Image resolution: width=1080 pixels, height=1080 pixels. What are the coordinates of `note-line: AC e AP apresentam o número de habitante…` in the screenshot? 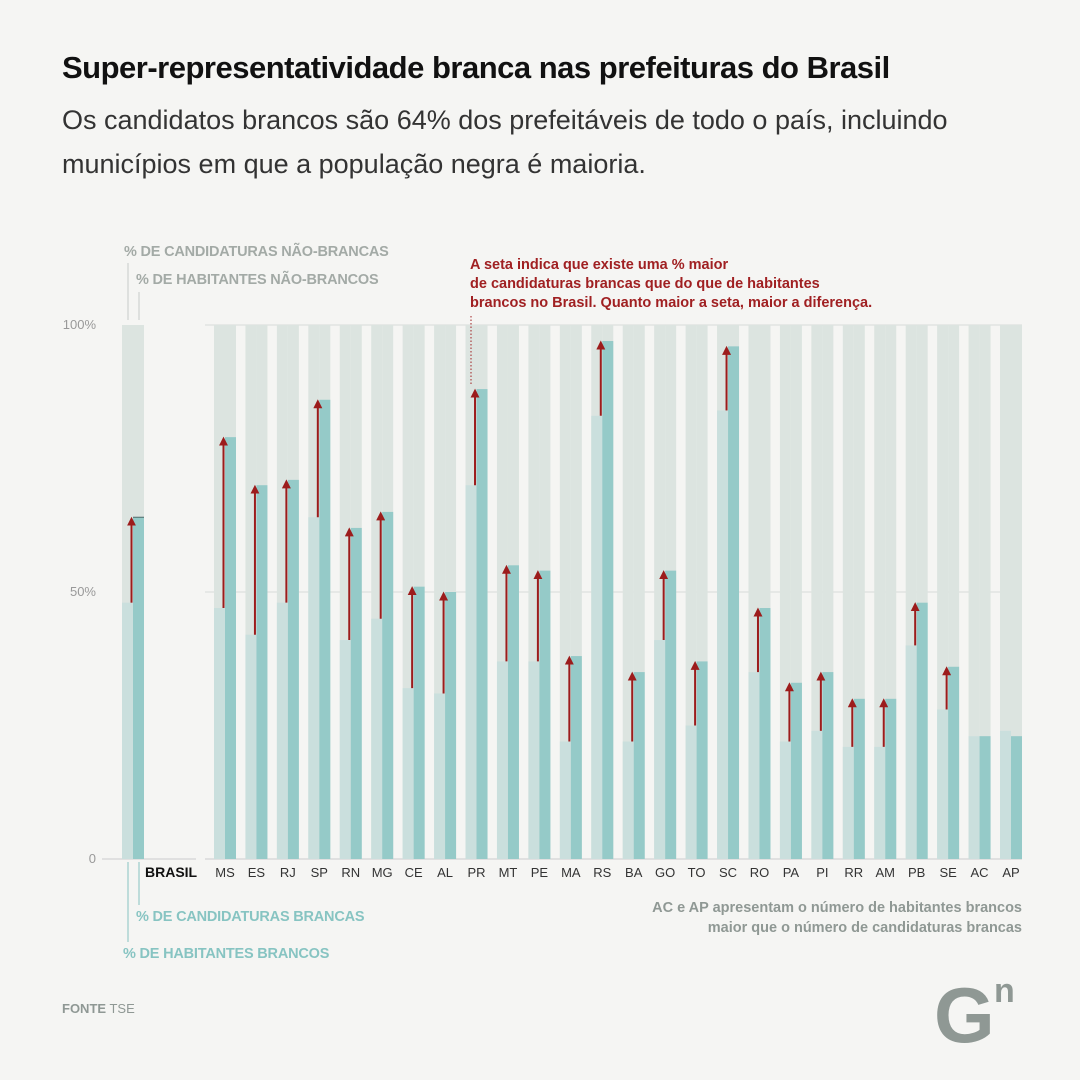 It's located at (837, 908).